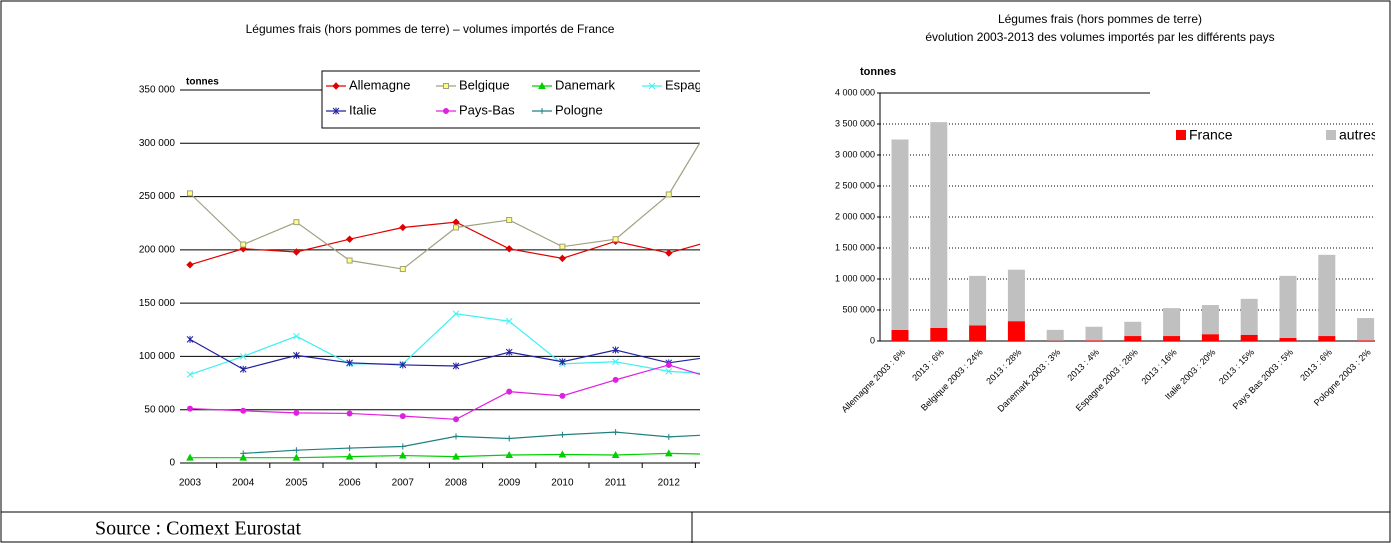 This screenshot has height=543, width=1391. I want to click on y-tick-label: 350 000, so click(157, 90).